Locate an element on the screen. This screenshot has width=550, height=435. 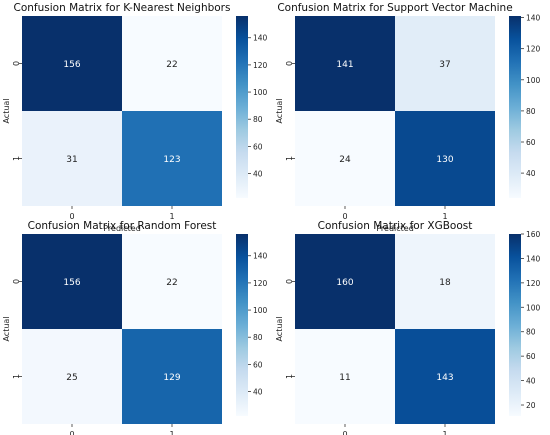
cell-value-label: 123 is located at coordinates (171, 160).